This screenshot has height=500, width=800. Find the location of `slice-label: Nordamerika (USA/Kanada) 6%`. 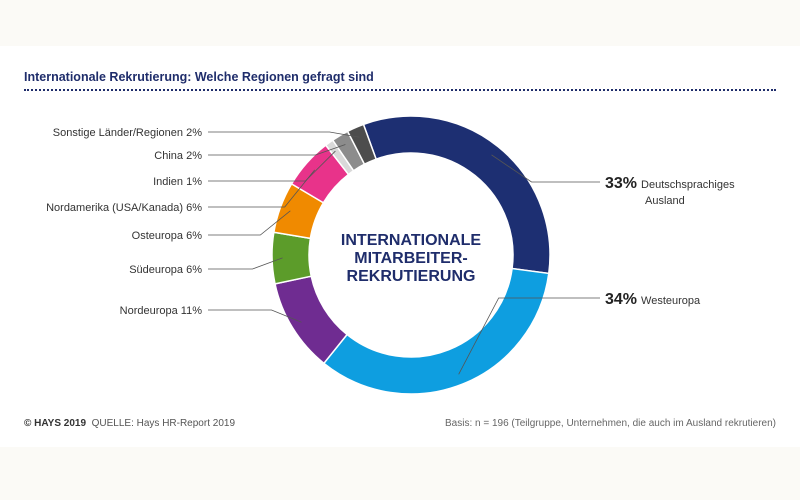

slice-label: Nordamerika (USA/Kanada) 6% is located at coordinates (124, 208).